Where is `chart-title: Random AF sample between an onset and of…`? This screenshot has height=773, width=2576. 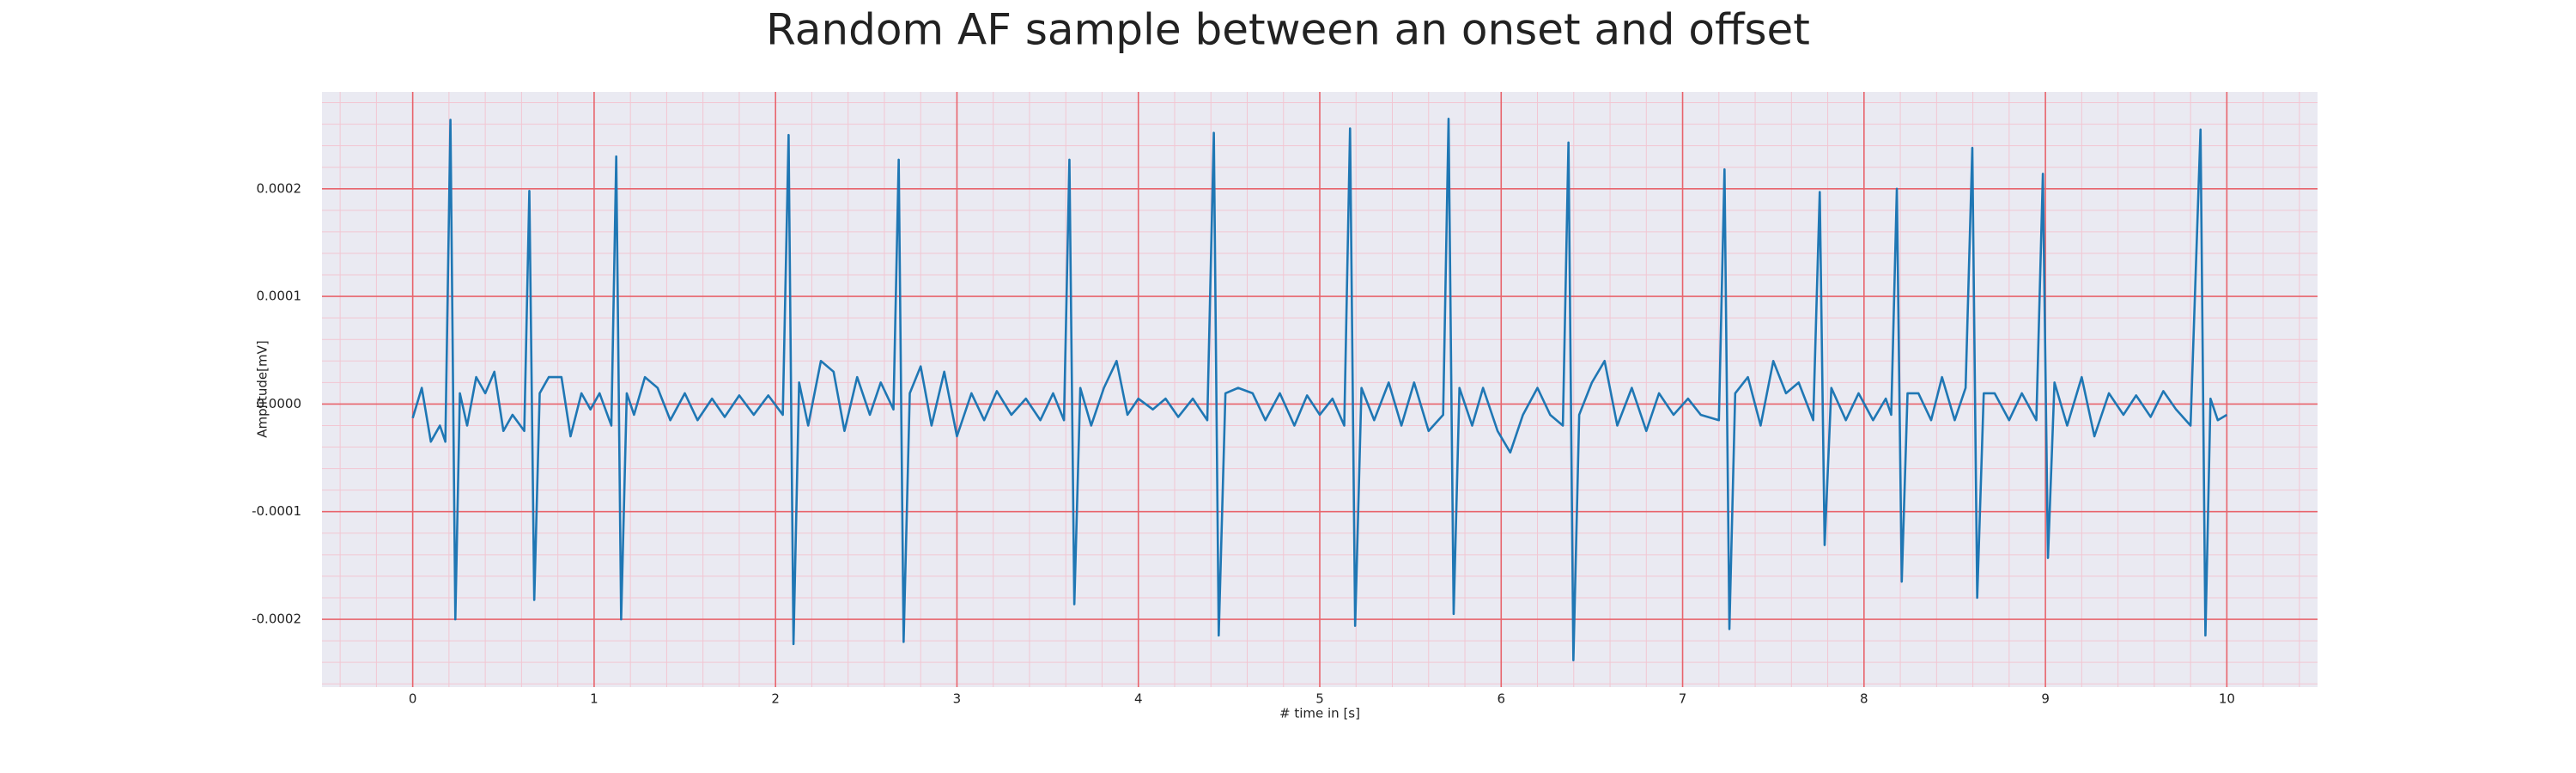
chart-title: Random AF sample between an onset and of… is located at coordinates (1288, 30).